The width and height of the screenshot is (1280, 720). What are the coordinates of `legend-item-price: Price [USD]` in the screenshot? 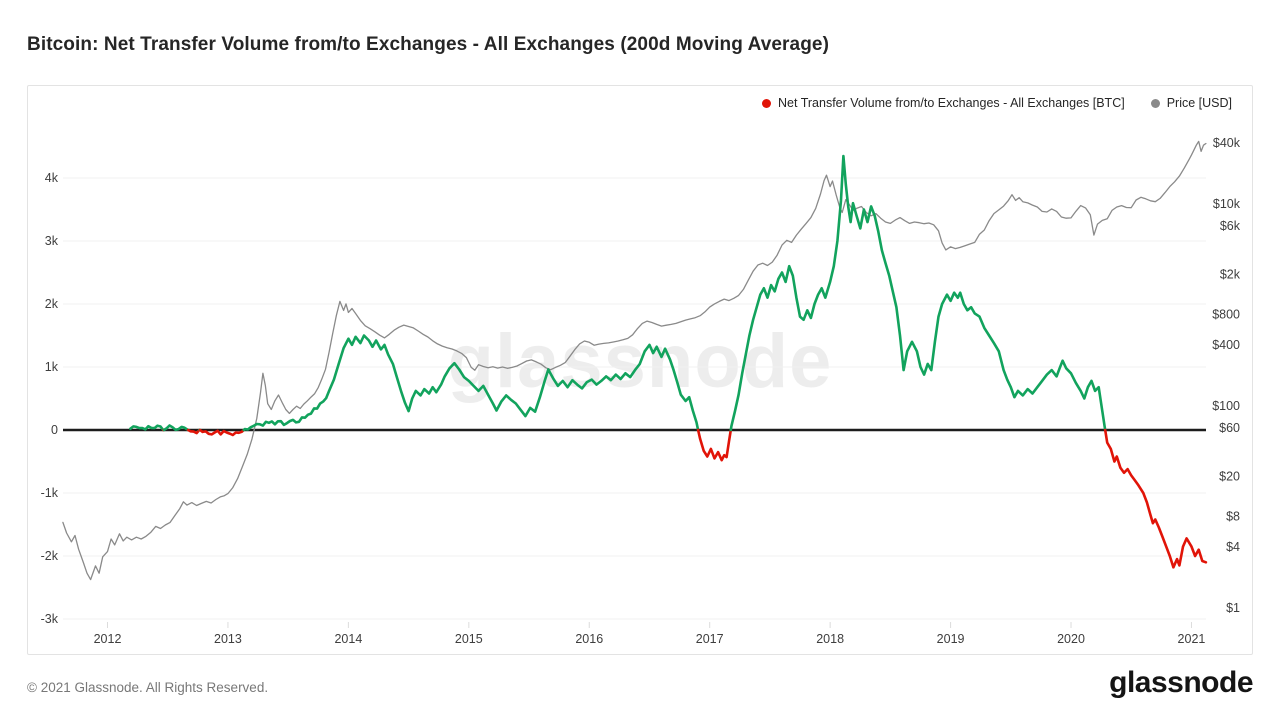 It's located at (1191, 103).